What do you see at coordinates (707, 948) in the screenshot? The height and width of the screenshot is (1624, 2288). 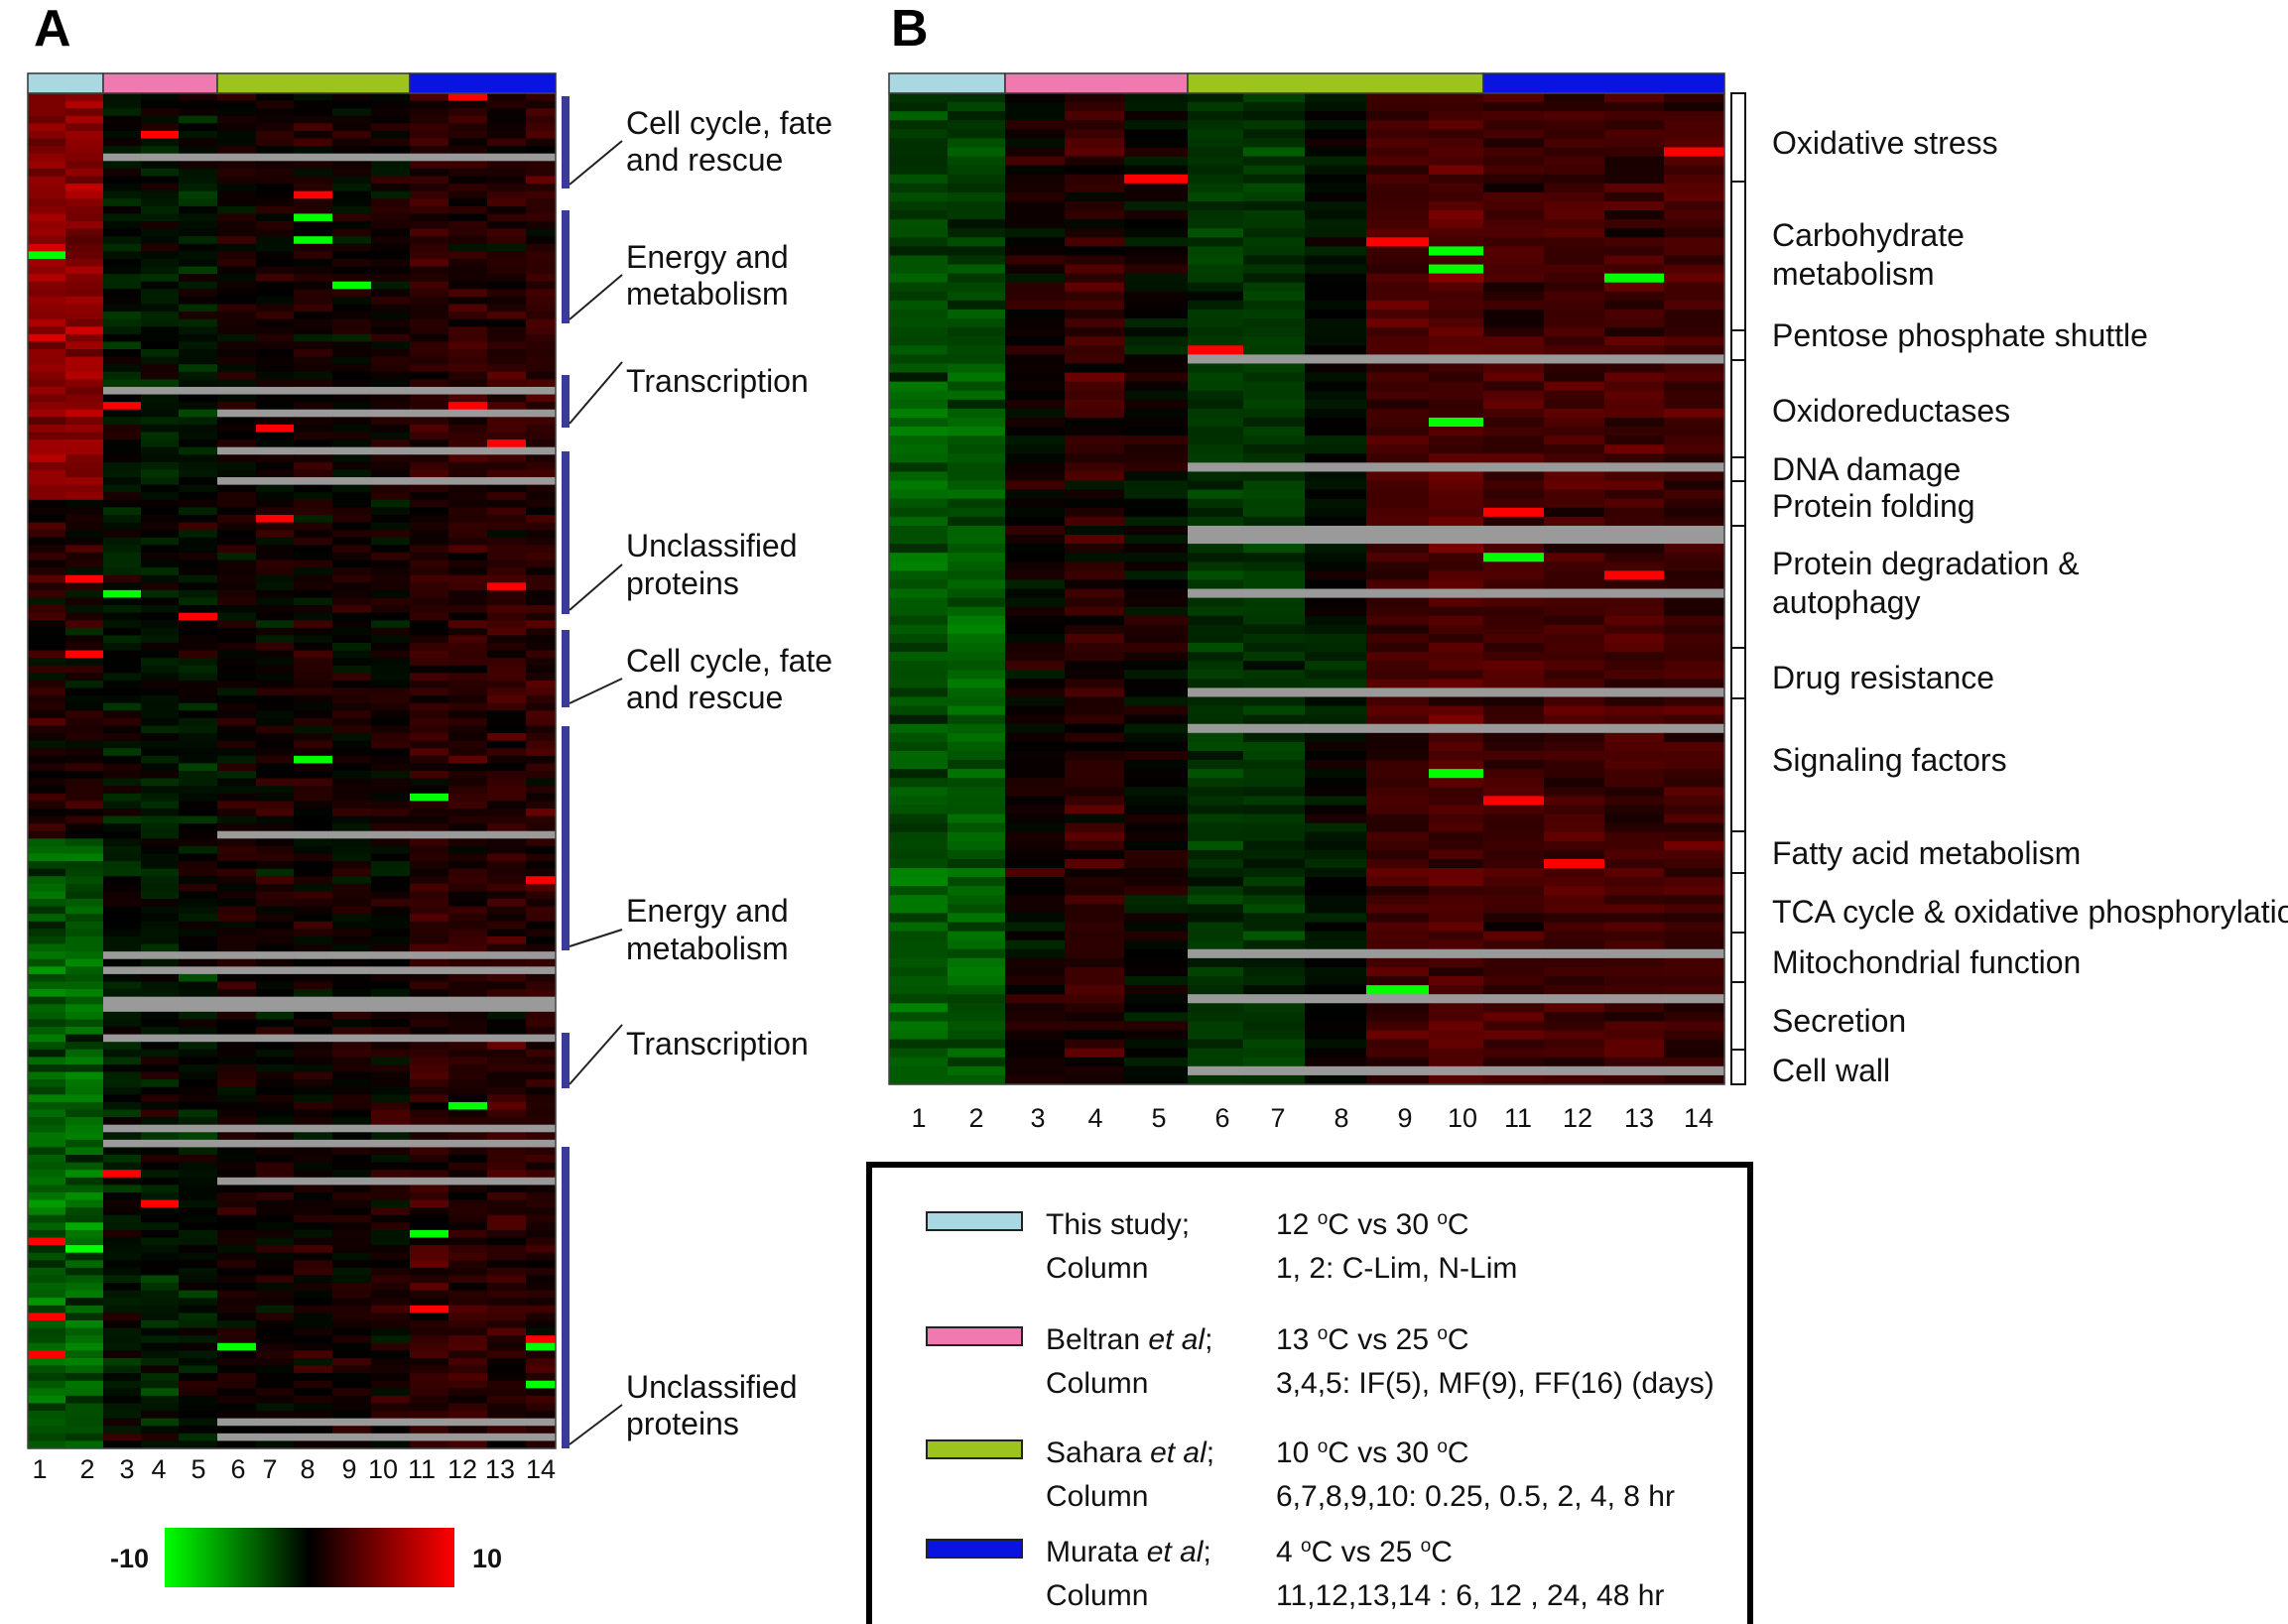 I see `category-label: metabolism` at bounding box center [707, 948].